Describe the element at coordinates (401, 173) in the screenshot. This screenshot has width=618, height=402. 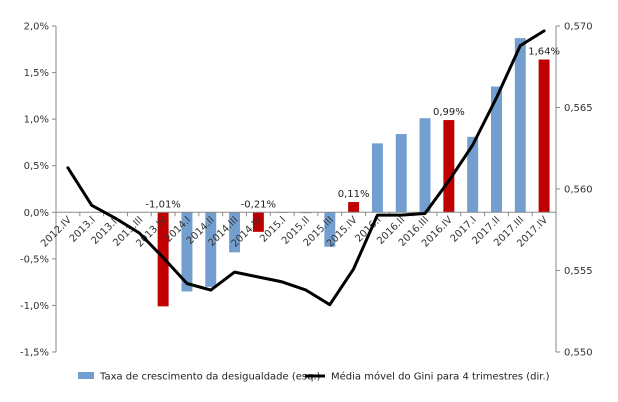
I see `bar-2016.II` at that location.